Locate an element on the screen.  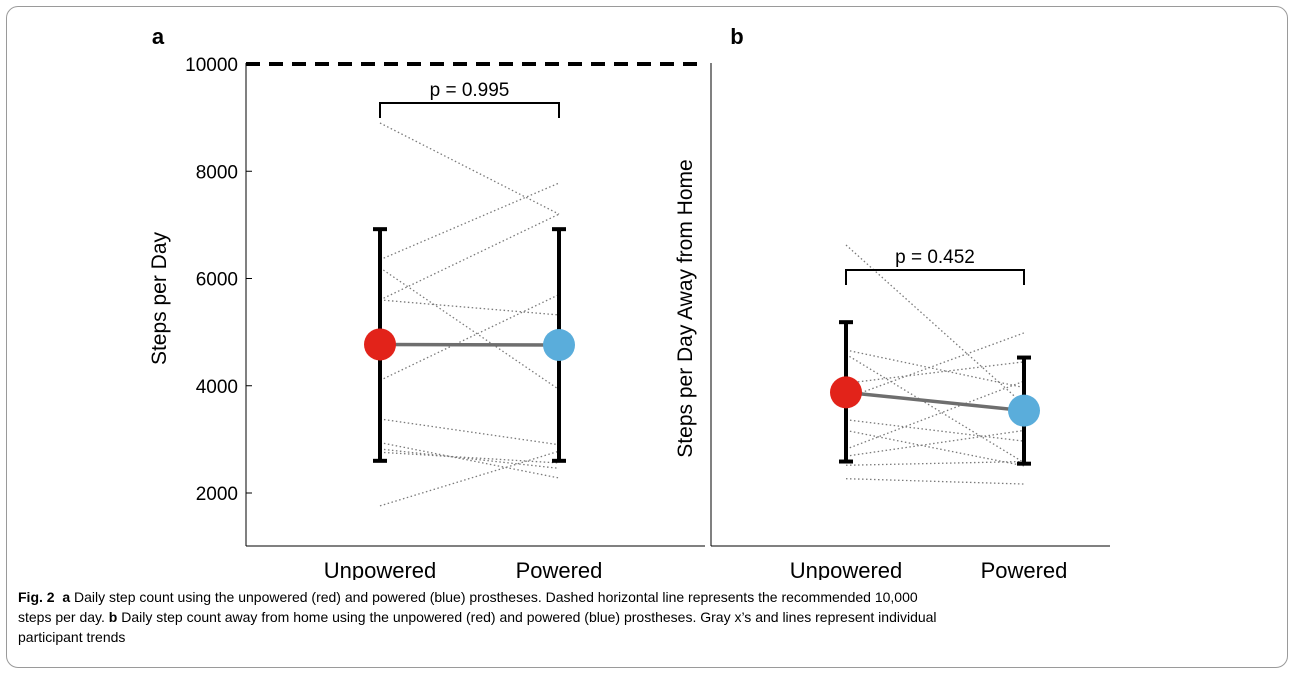
caption-fig-label: Fig. 2 is located at coordinates (36, 597).